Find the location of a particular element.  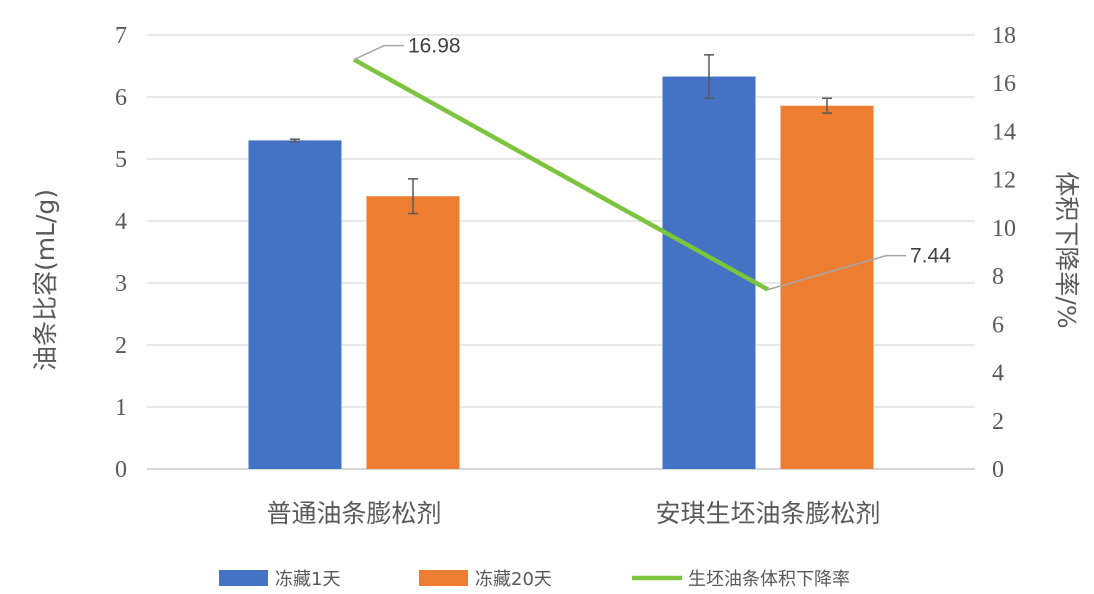

y-axis-ticks: 0 1 2 3 4 5 6 7 is located at coordinates (121, 253).